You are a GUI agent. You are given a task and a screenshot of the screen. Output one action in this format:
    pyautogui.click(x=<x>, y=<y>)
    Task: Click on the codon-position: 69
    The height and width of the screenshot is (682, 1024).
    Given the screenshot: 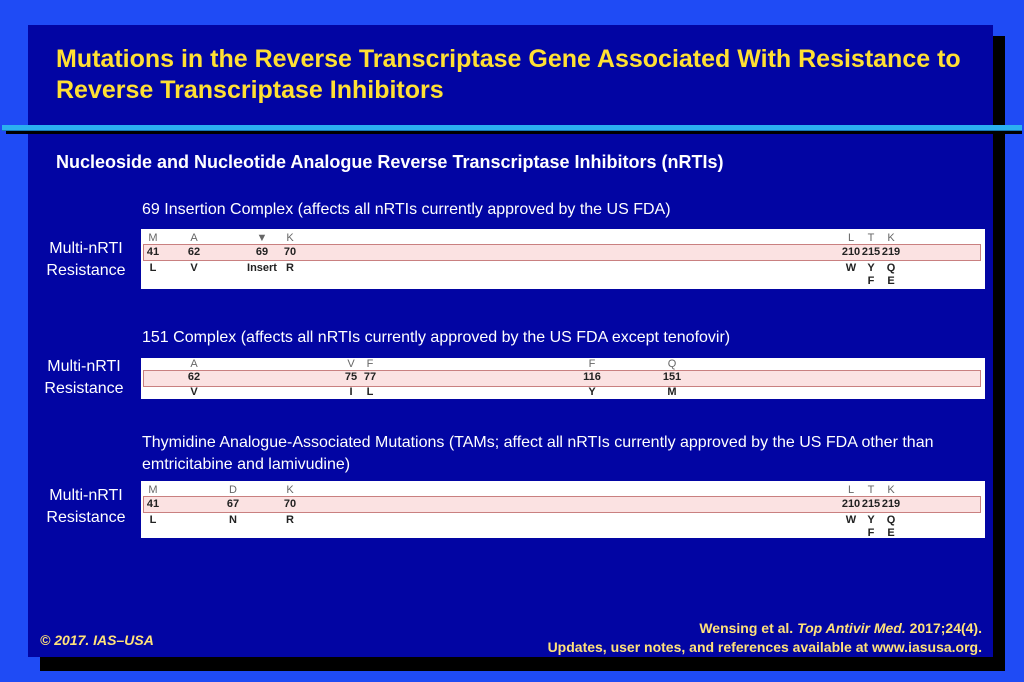 What is the action you would take?
    pyautogui.click(x=262, y=252)
    